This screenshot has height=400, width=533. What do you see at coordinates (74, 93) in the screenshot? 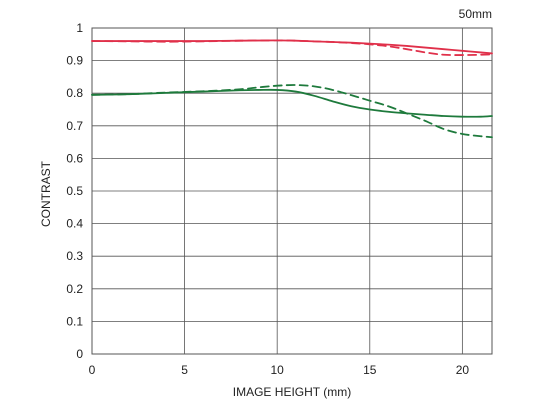
I see `y-tick-label: 0.8` at bounding box center [74, 93].